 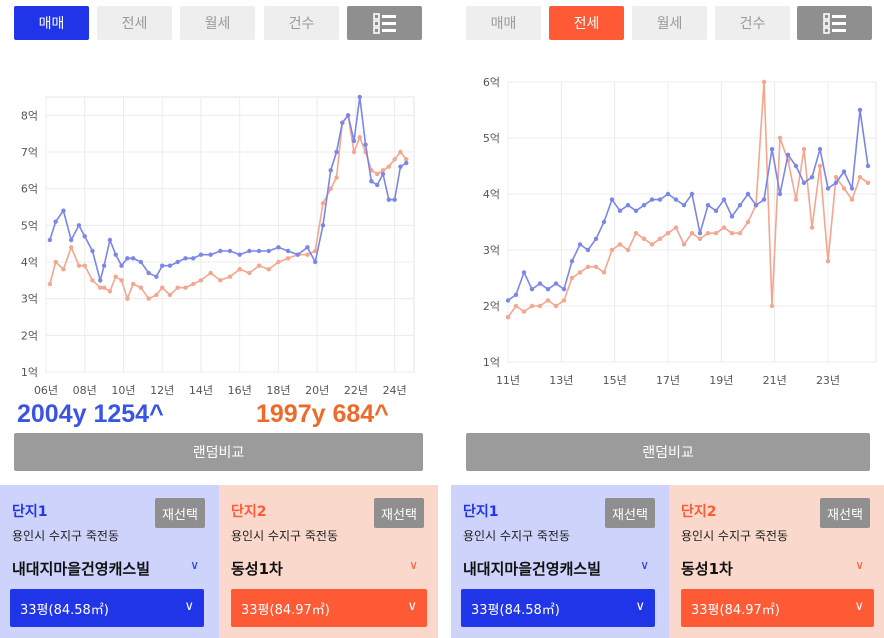 I want to click on y-tick-label: 4억, so click(x=29, y=262).